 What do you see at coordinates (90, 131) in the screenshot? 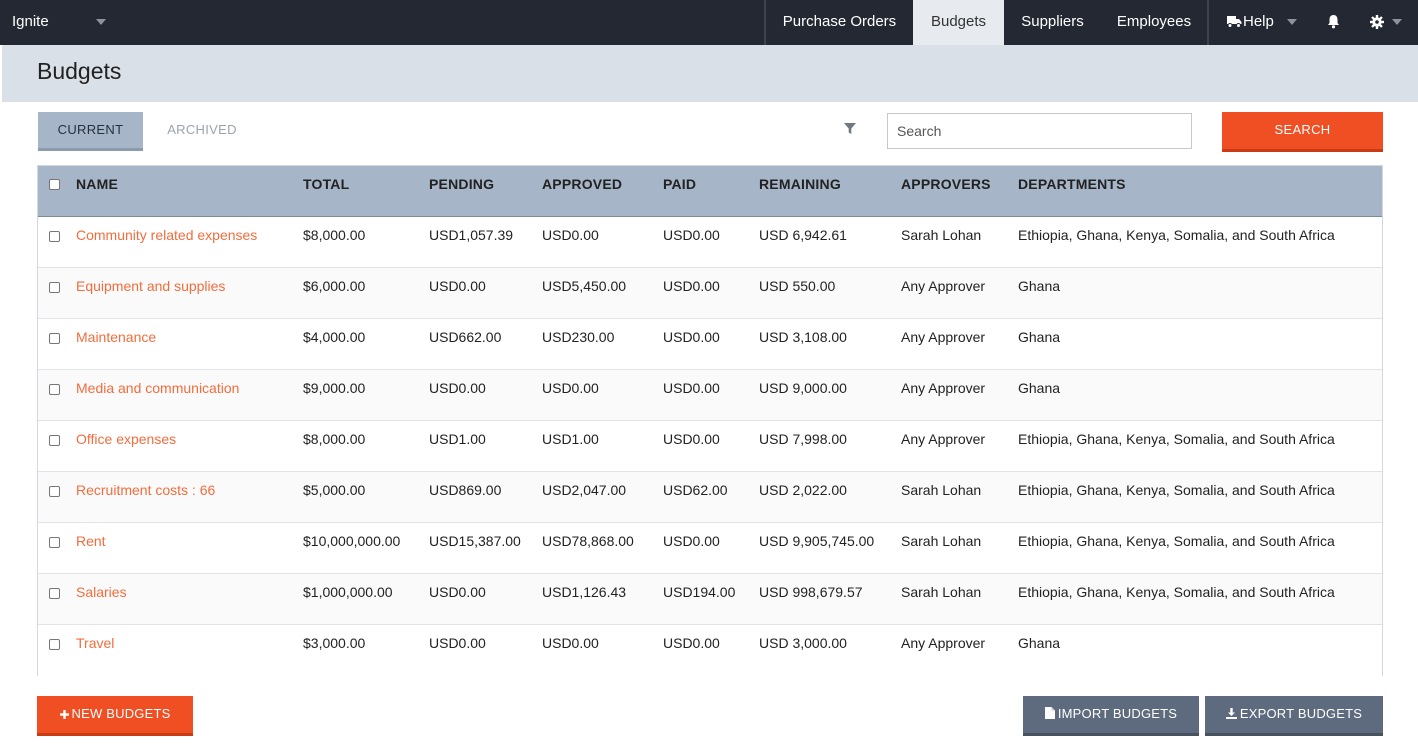
I see `tab-current: CURRENT` at bounding box center [90, 131].